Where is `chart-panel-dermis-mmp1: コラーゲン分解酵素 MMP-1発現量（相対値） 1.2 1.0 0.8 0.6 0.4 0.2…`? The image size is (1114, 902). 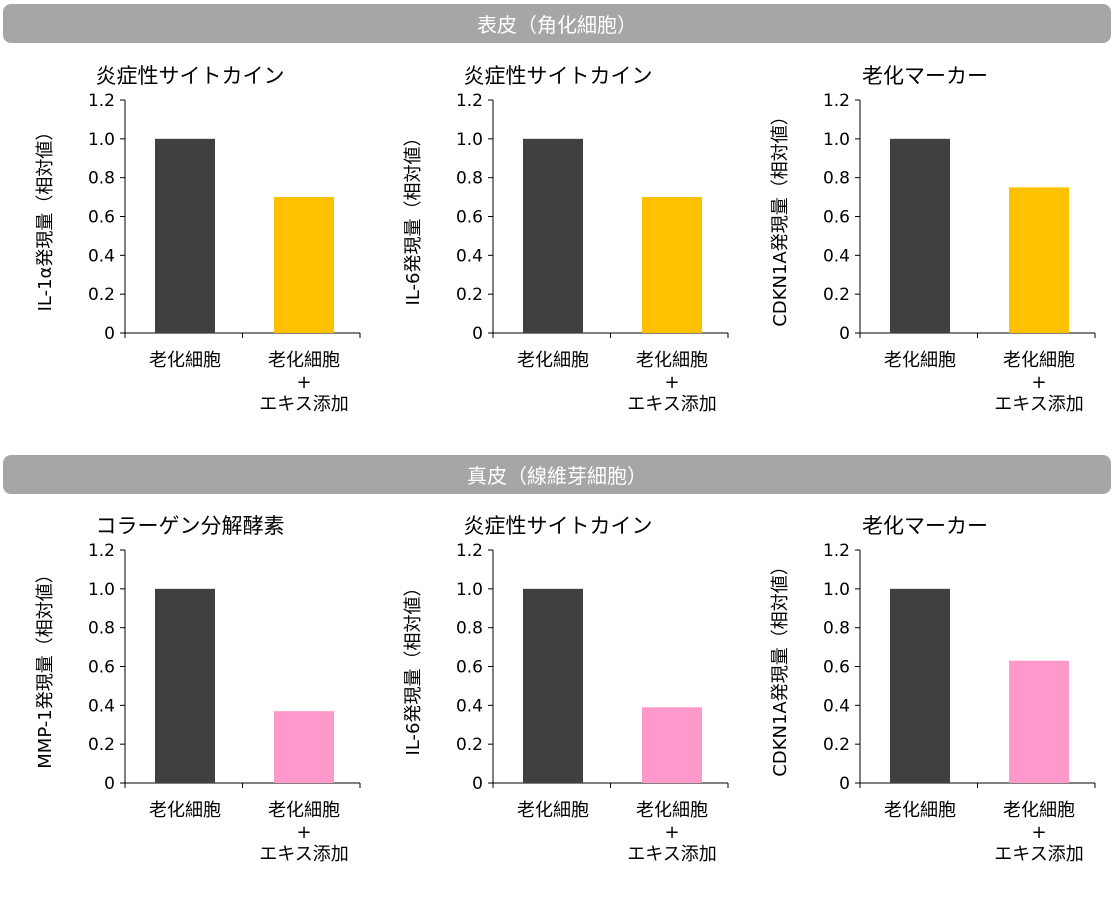
chart-panel-dermis-mmp1: コラーゲン分解酵素 MMP-1発現量（相対値） 1.2 1.0 0.8 0.6 0.4 0.2… is located at coordinates (200, 702).